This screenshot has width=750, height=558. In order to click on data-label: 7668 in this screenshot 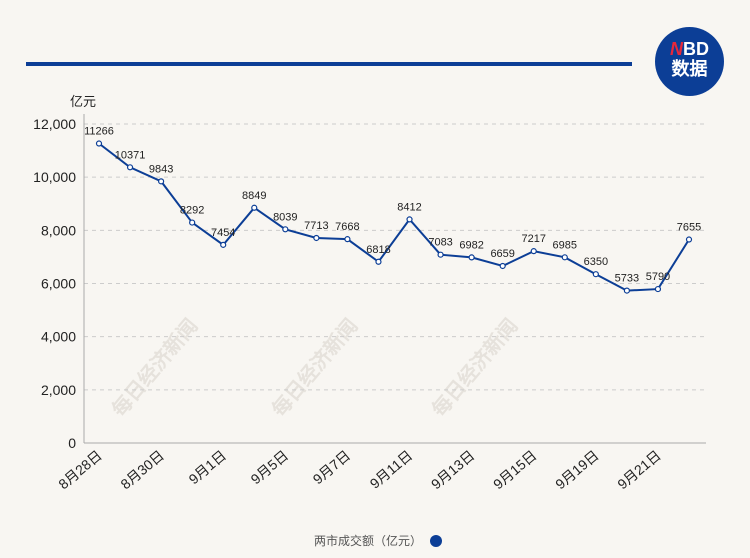, I will do `click(347, 227)`.